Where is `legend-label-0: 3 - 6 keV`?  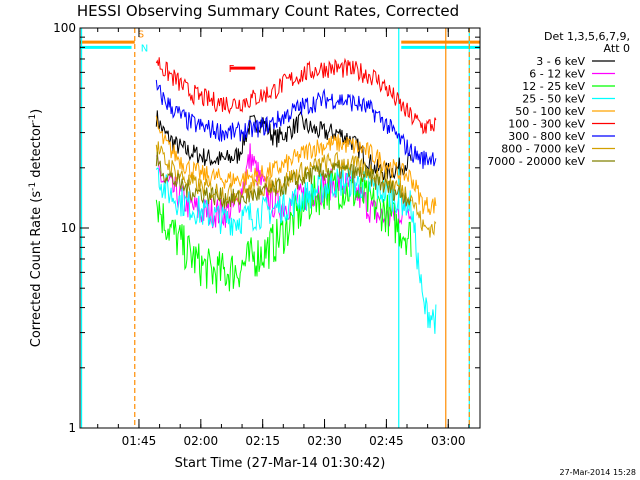 legend-label-0: 3 - 6 keV is located at coordinates (560, 61).